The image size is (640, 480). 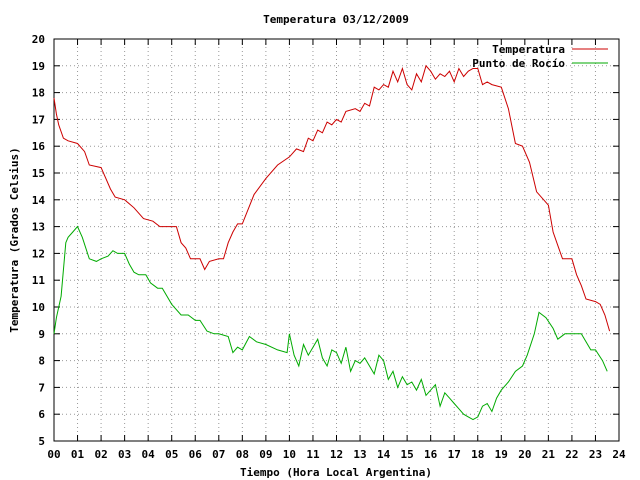 What do you see at coordinates (336, 454) in the screenshot?
I see `x-tick-label: 12` at bounding box center [336, 454].